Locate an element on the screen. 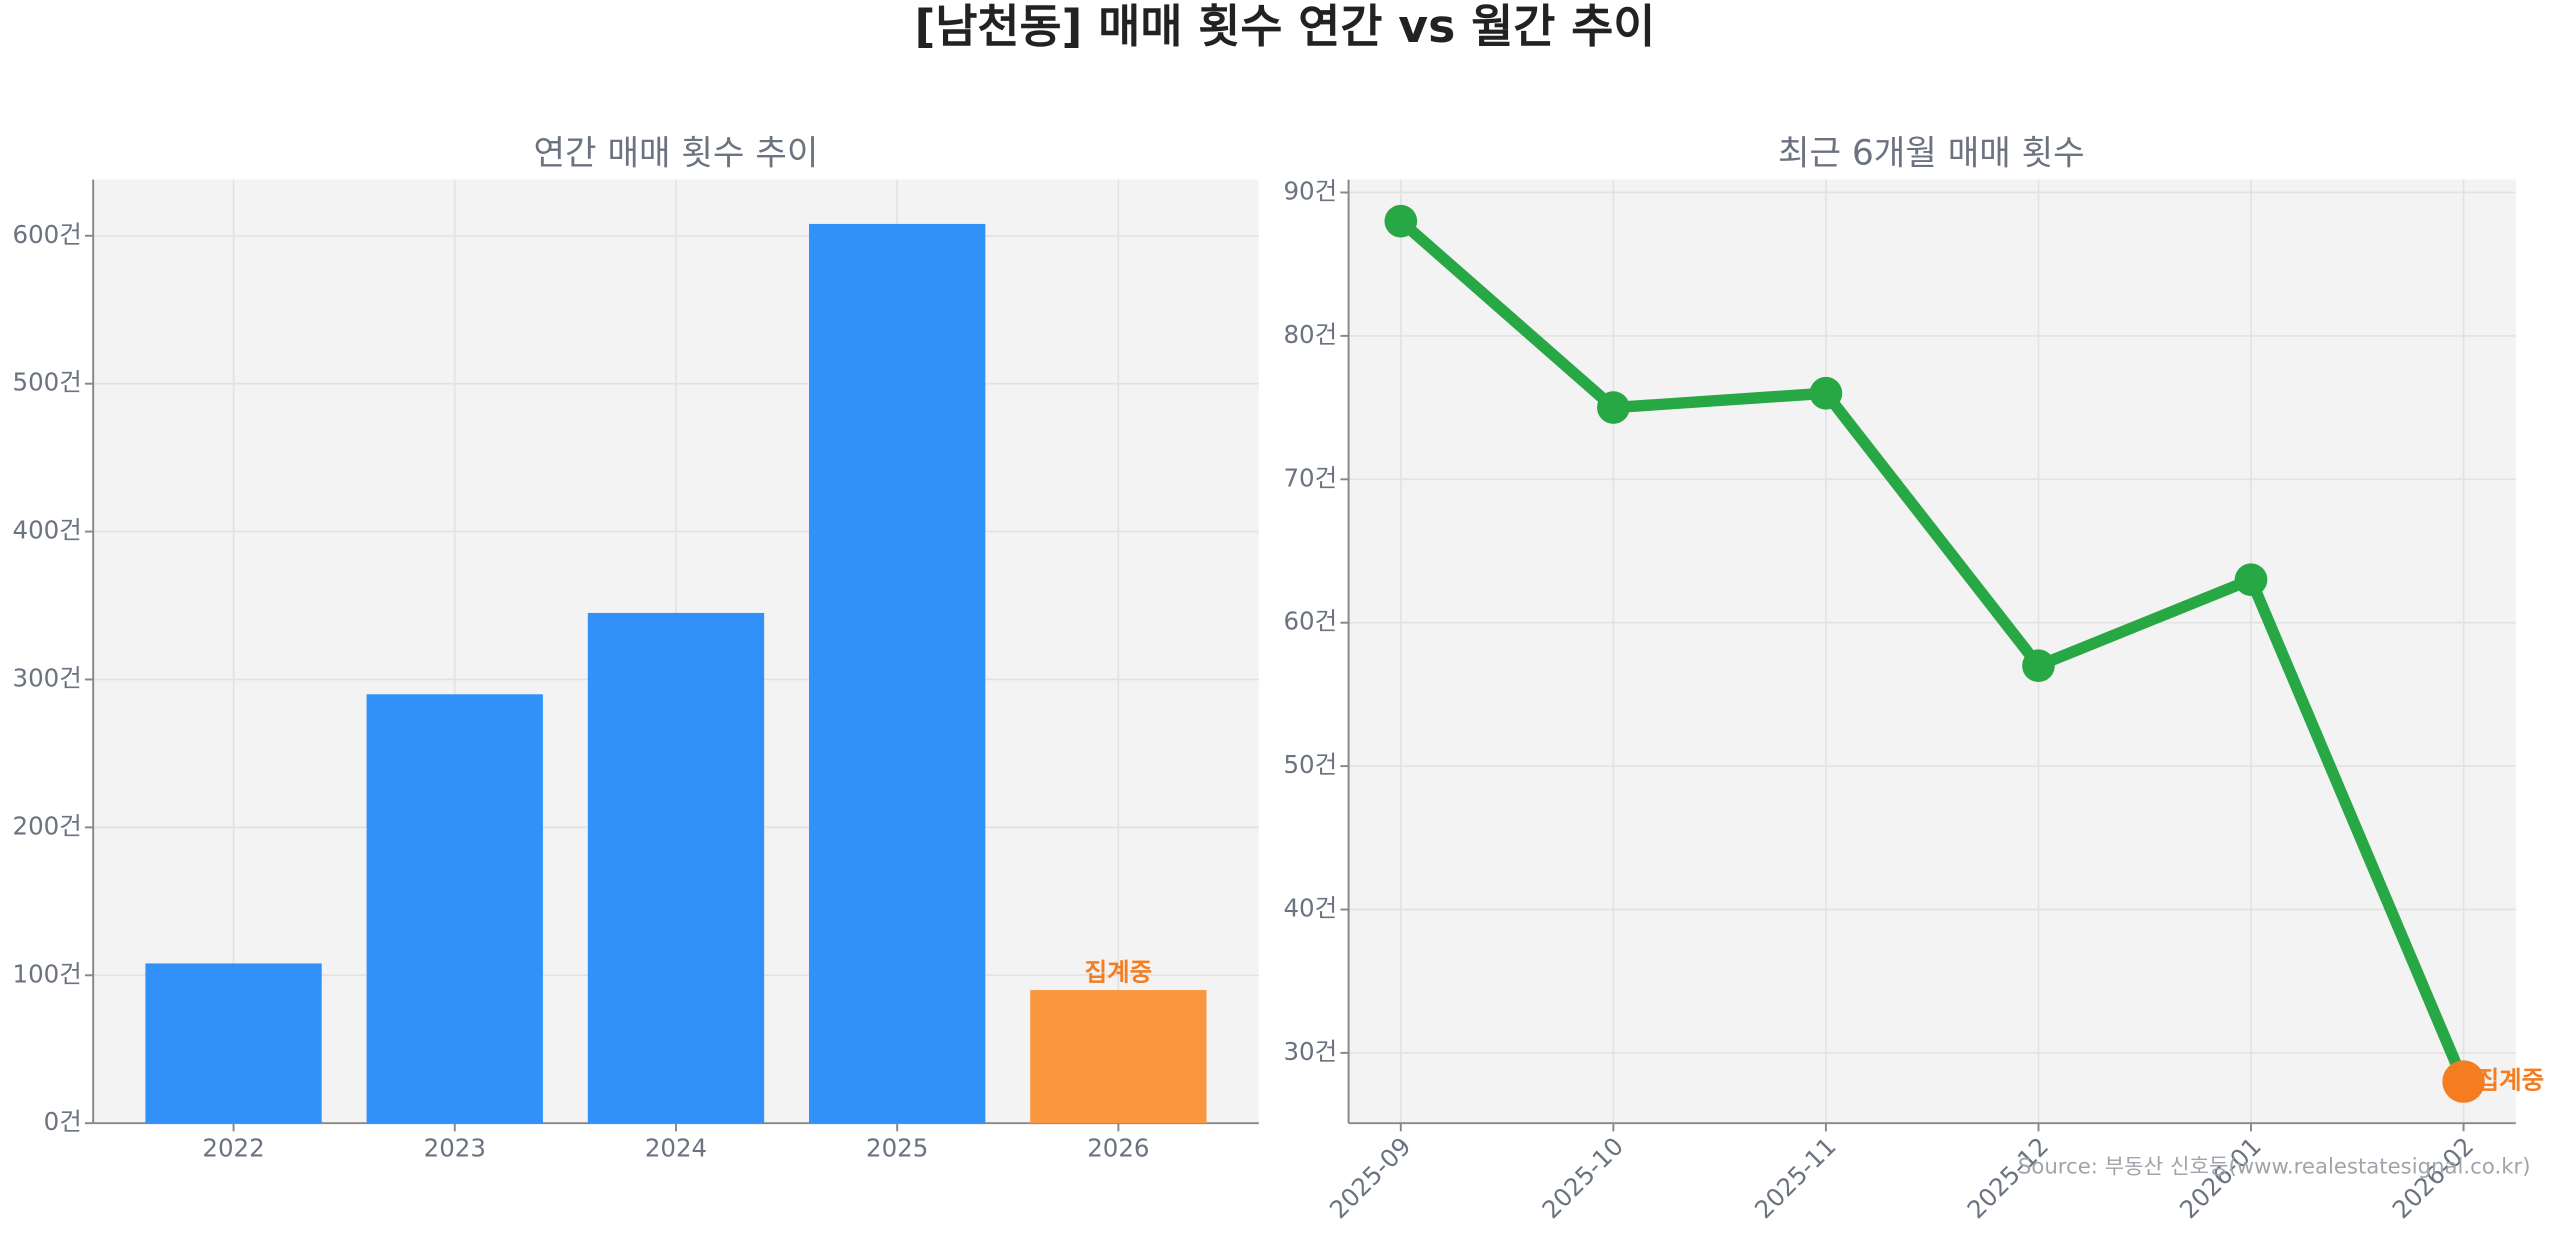 This screenshot has height=1235, width=2560. y-tick-label: 30건 is located at coordinates (1310, 1051).